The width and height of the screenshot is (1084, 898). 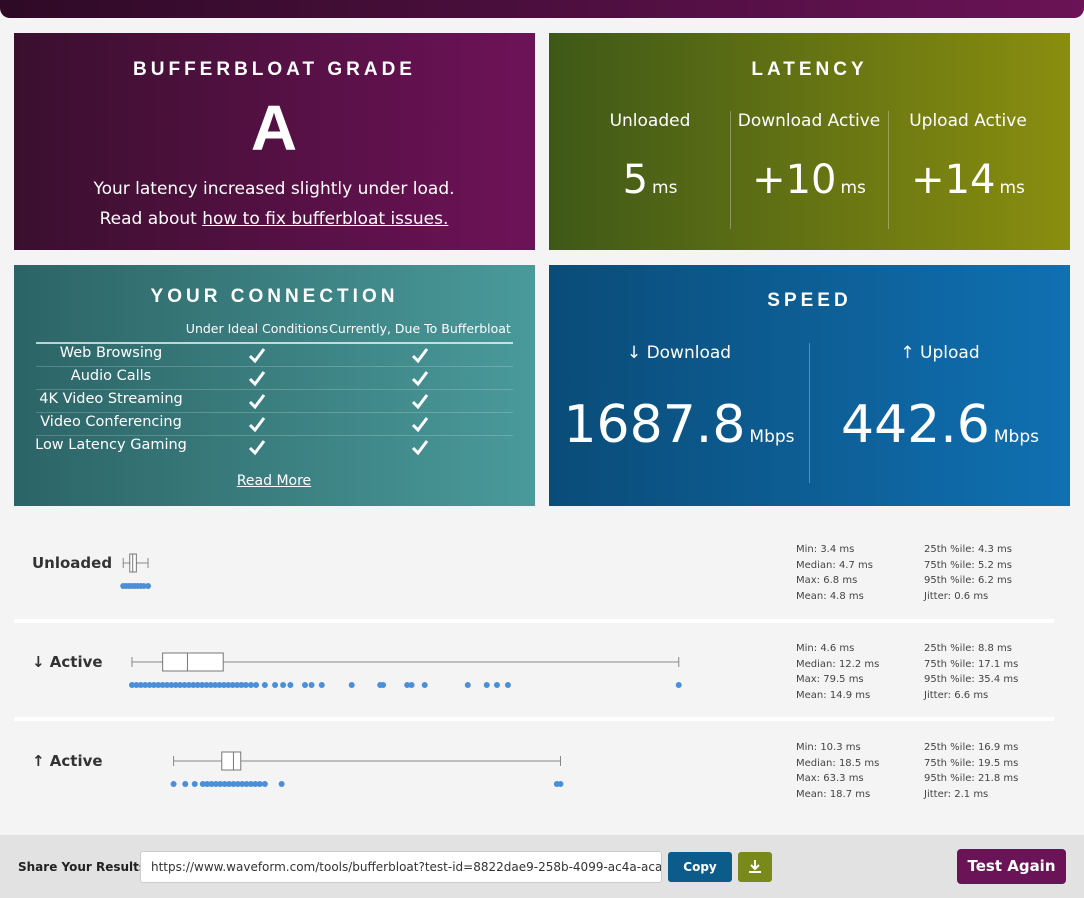 I want to click on latency-label: Upload Active, so click(x=968, y=121).